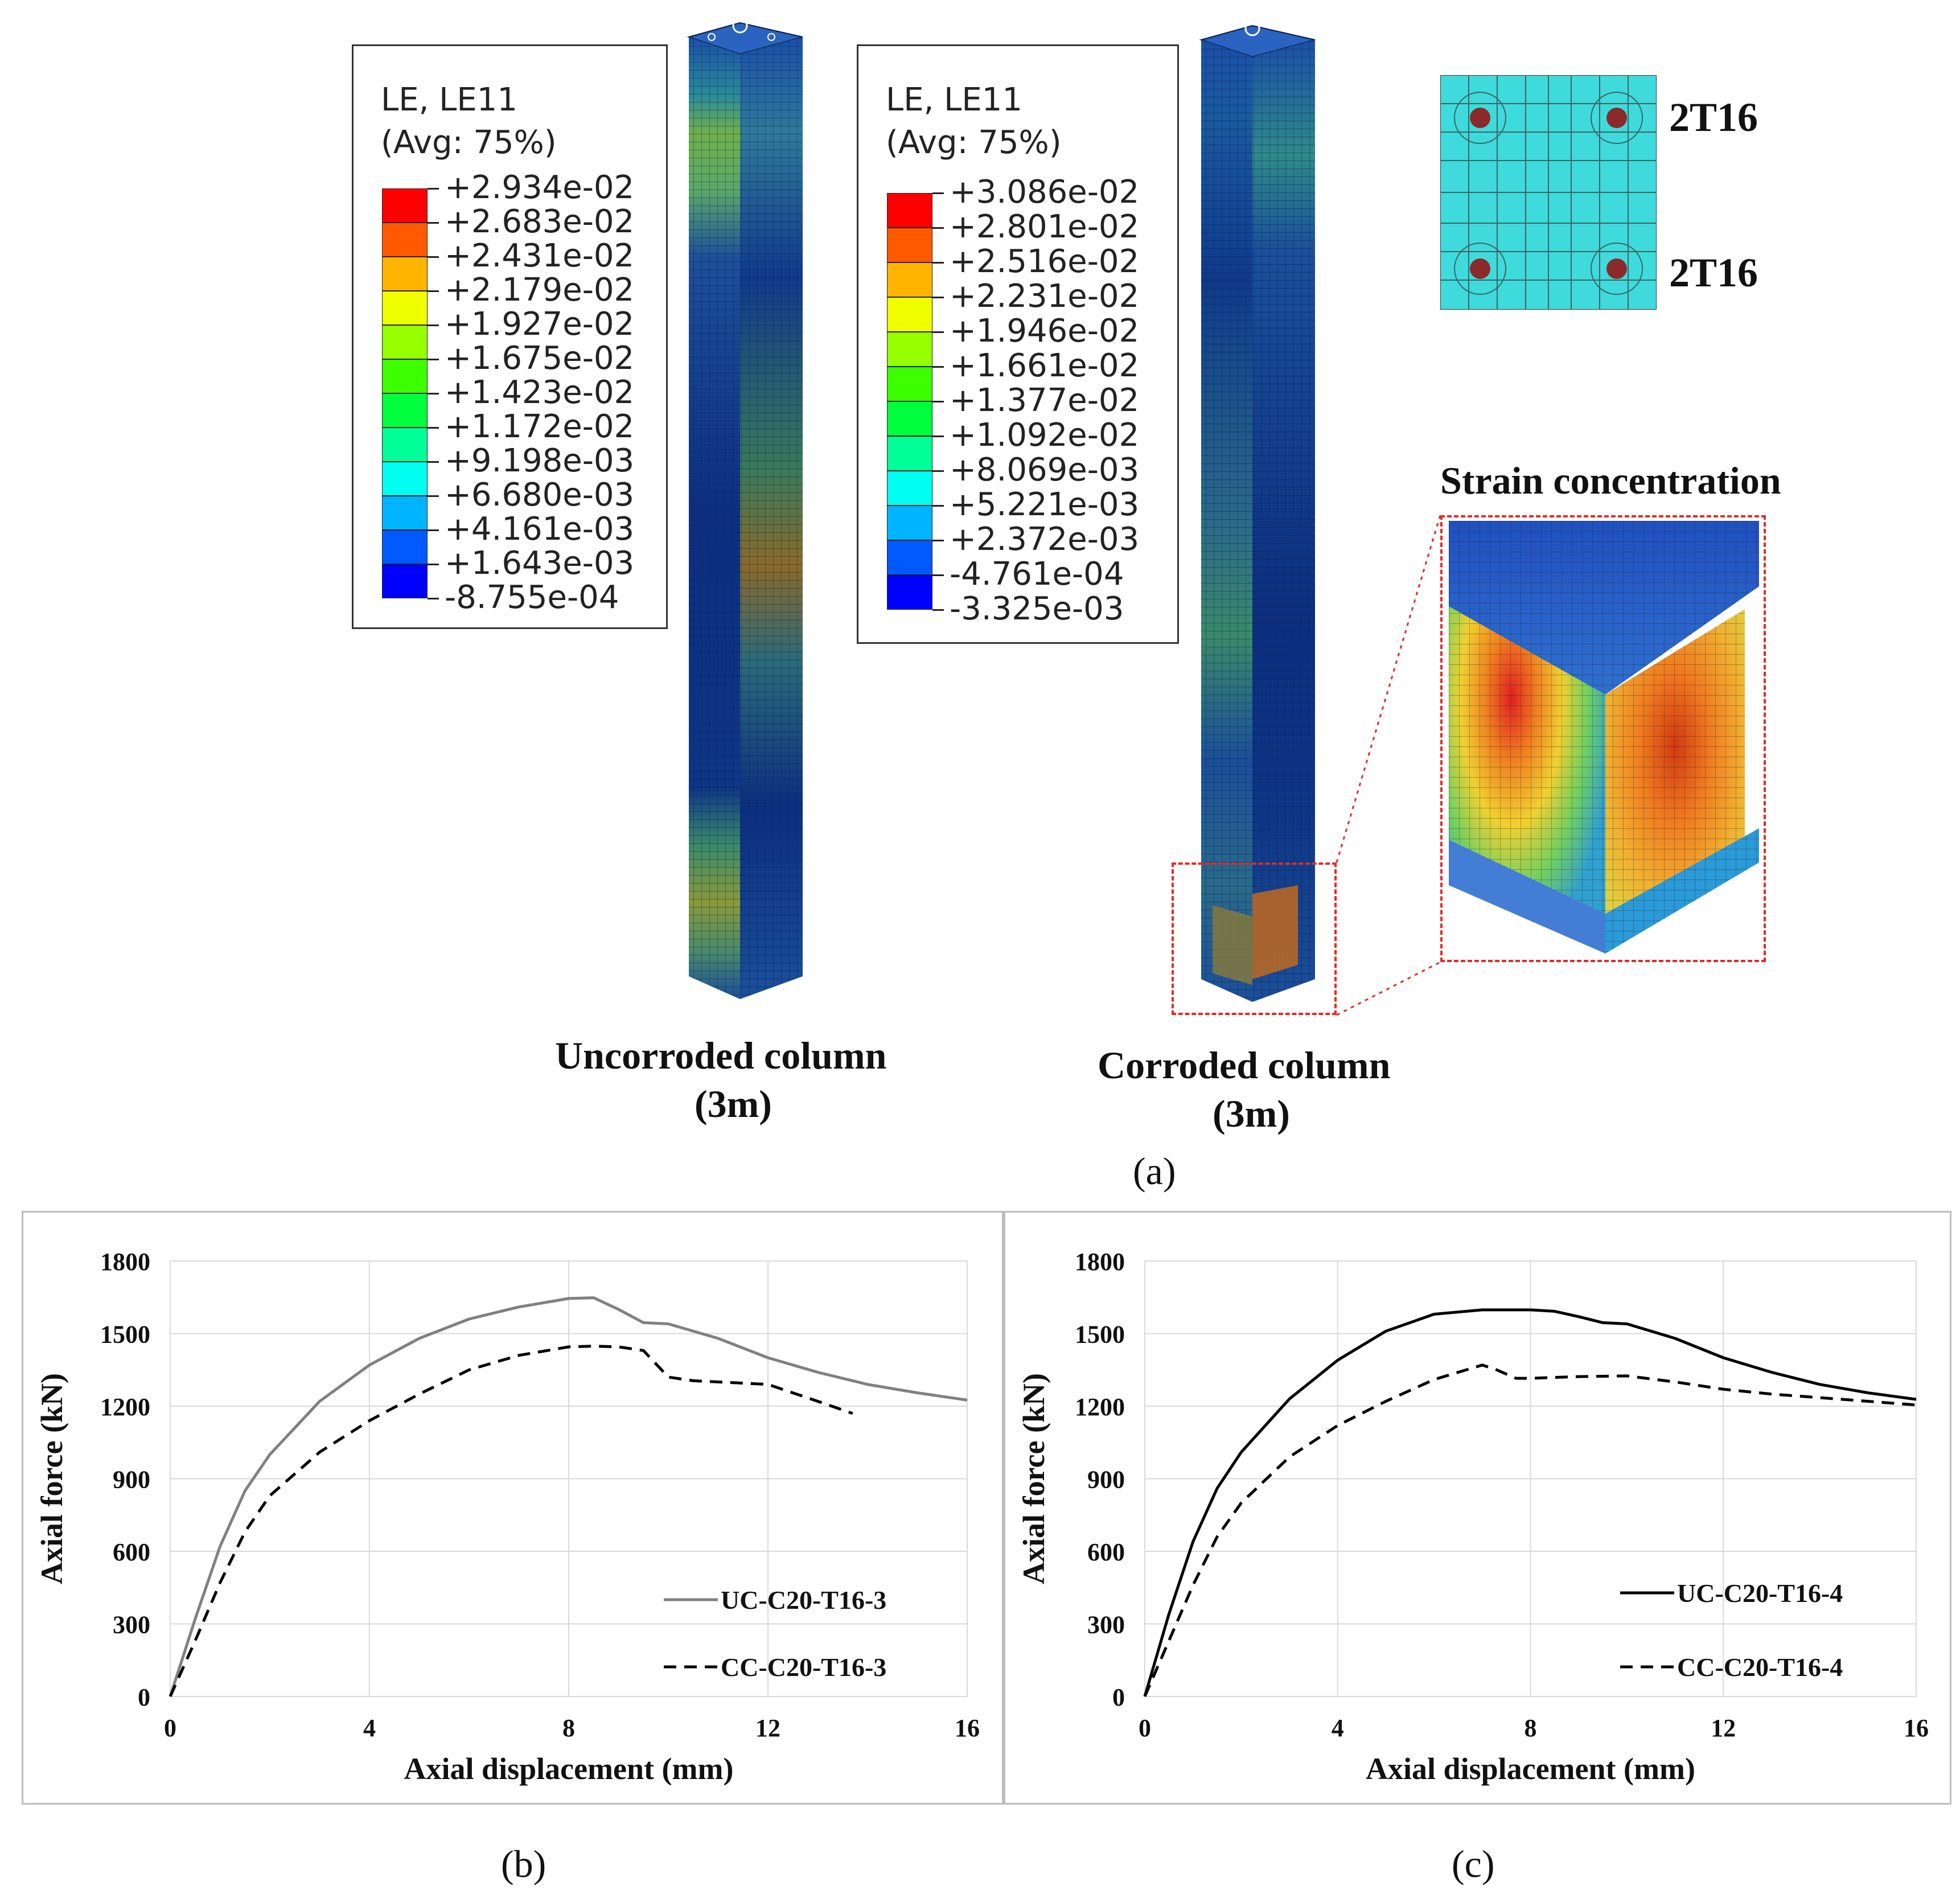 The image size is (1960, 1898). Describe the element at coordinates (1045, 435) in the screenshot. I see `legend-value: +1.092e-02` at that location.